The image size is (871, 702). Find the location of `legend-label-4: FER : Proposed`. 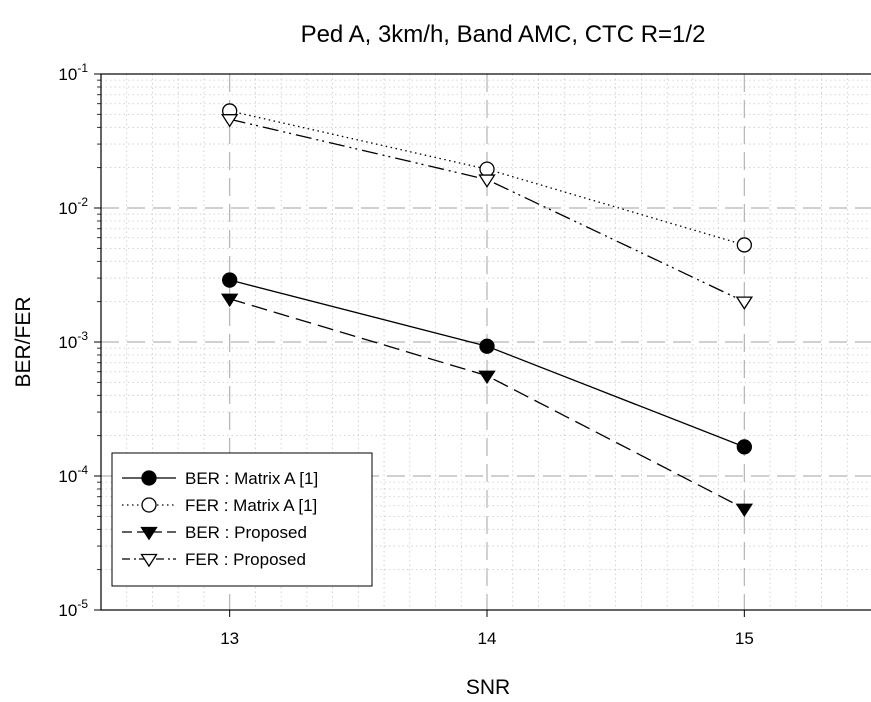

legend-label-4: FER : Proposed is located at coordinates (245, 559).